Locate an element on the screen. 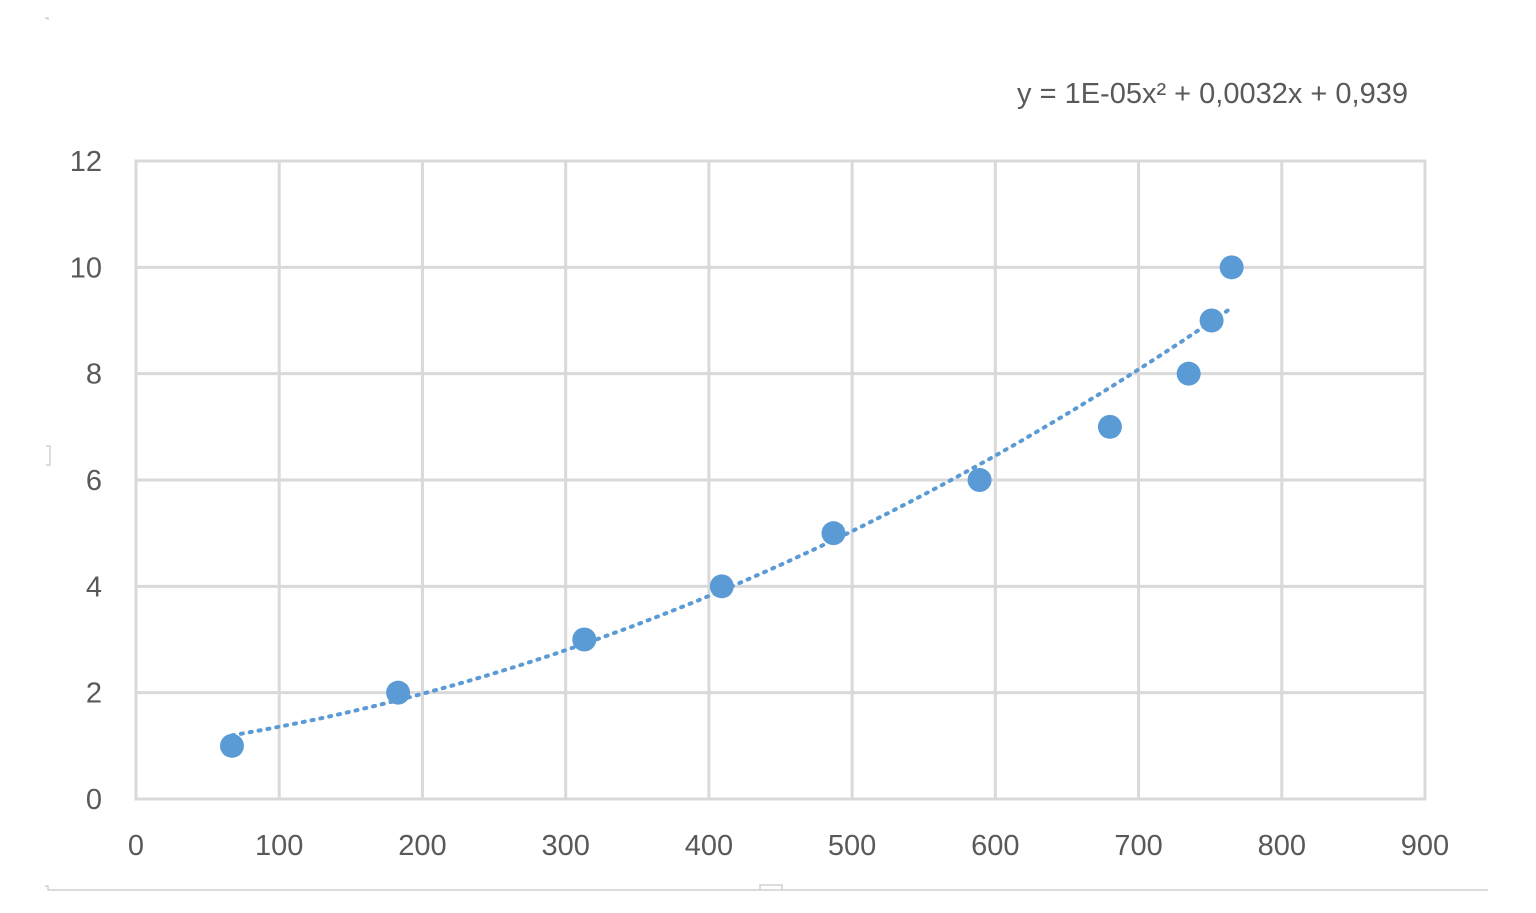 This screenshot has width=1536, height=913. x-tick-label: 800 is located at coordinates (1282, 846).